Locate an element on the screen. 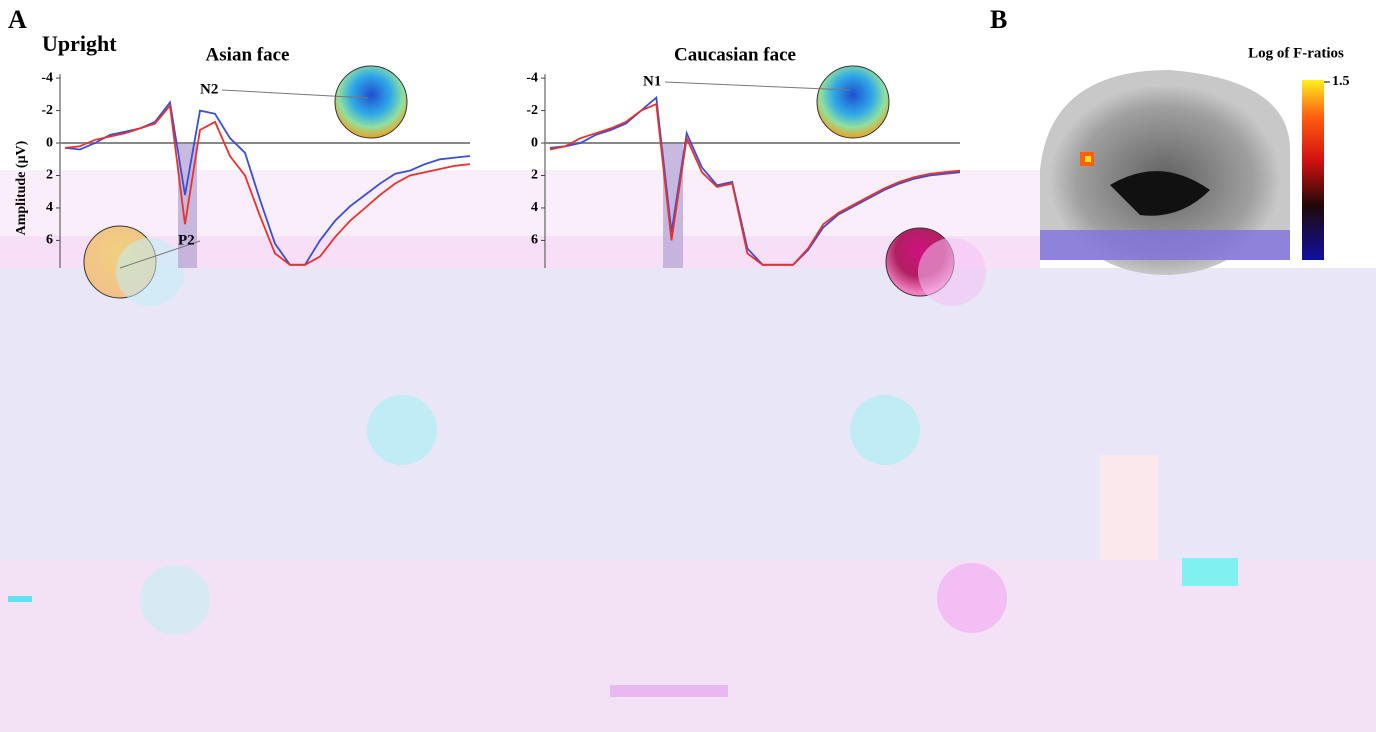 The image size is (1376, 732). chart-title: Caucasian face is located at coordinates (735, 54).